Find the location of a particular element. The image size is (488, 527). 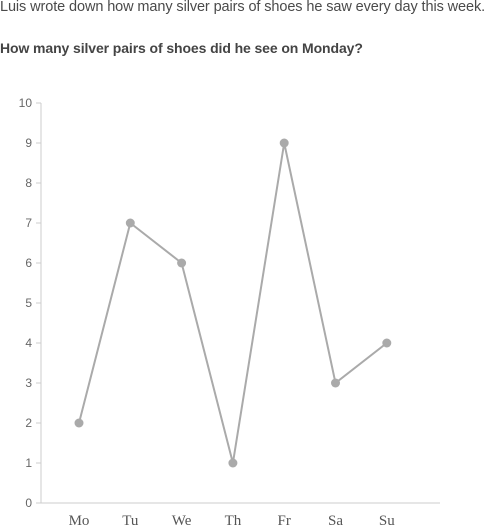

y-tick-label: 8 is located at coordinates (28, 183).